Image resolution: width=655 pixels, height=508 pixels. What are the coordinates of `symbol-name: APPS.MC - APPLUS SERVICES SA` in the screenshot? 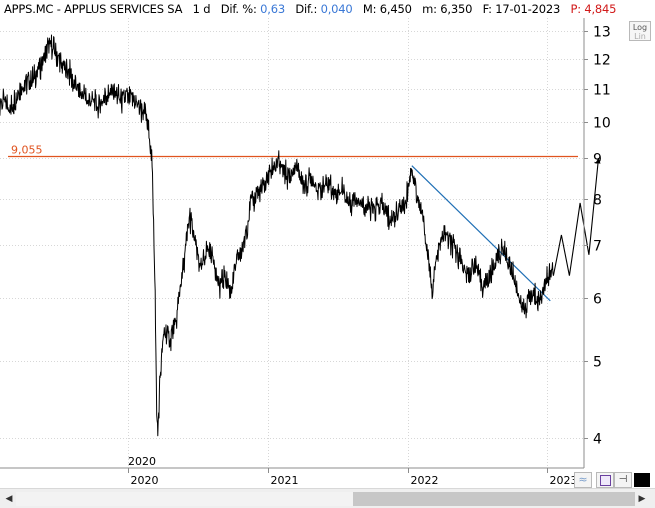 It's located at (93, 9).